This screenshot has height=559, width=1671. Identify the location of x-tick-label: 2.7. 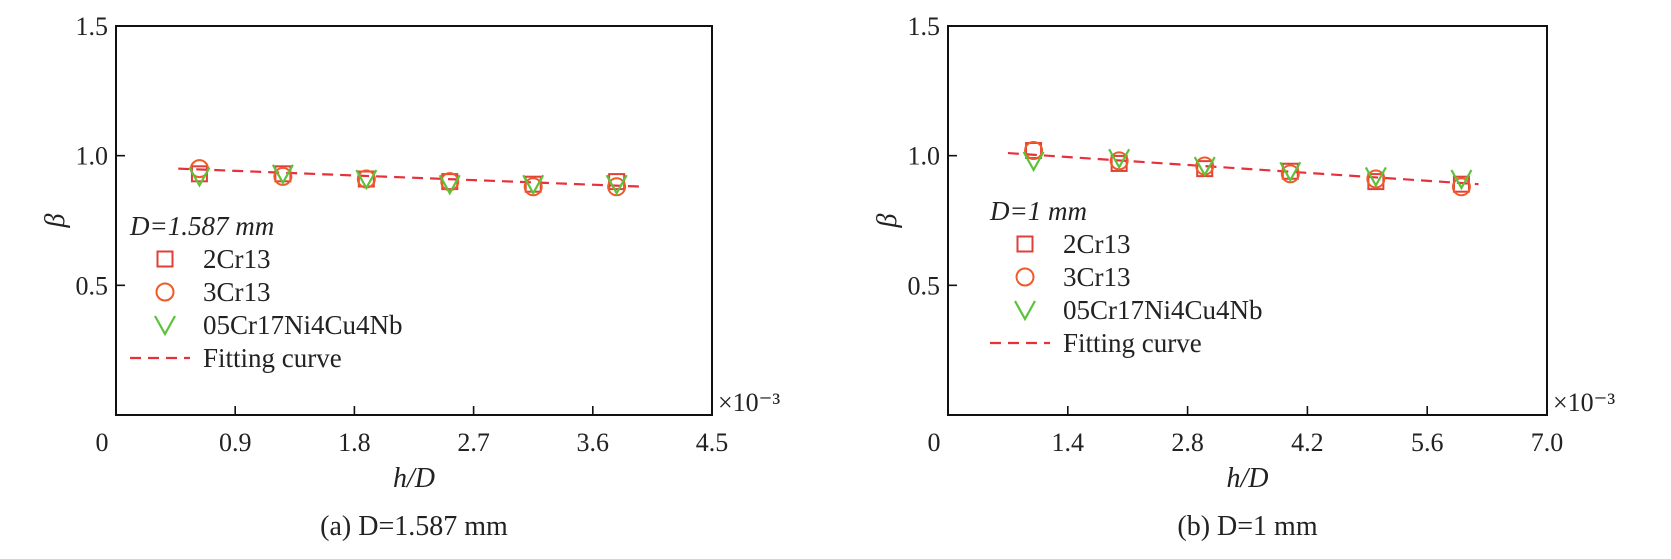
(473, 442).